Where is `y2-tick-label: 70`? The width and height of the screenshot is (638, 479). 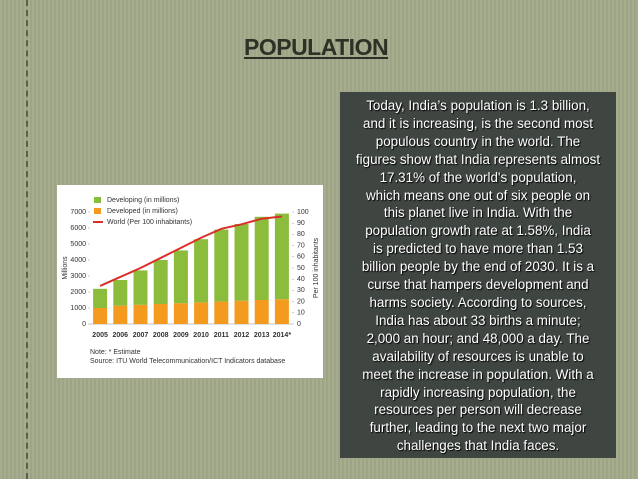
y2-tick-label: 70 is located at coordinates (301, 245).